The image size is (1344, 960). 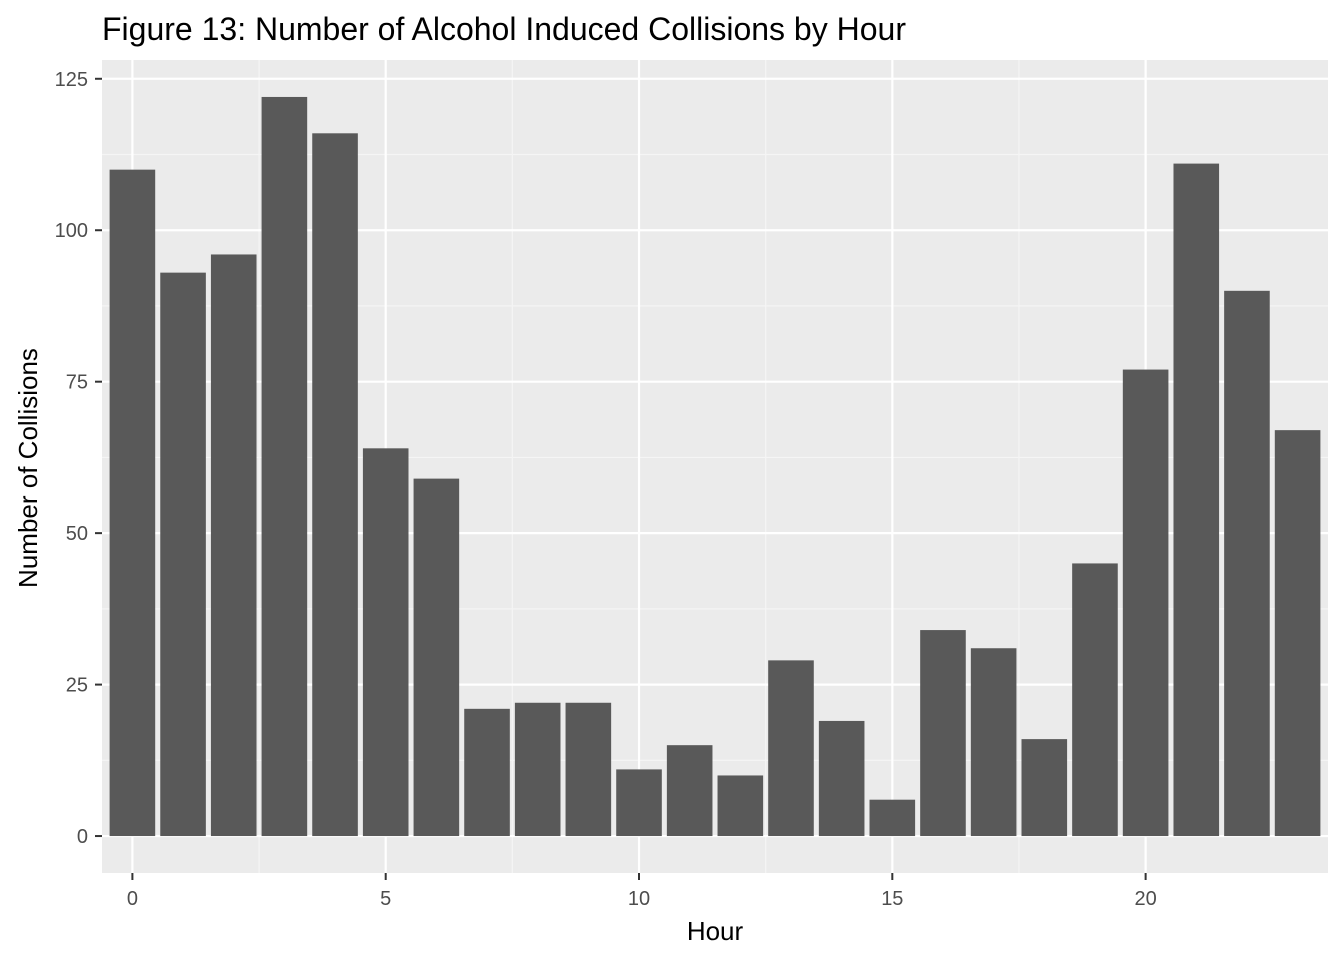 I want to click on x-tick-label: 5, so click(x=385, y=899).